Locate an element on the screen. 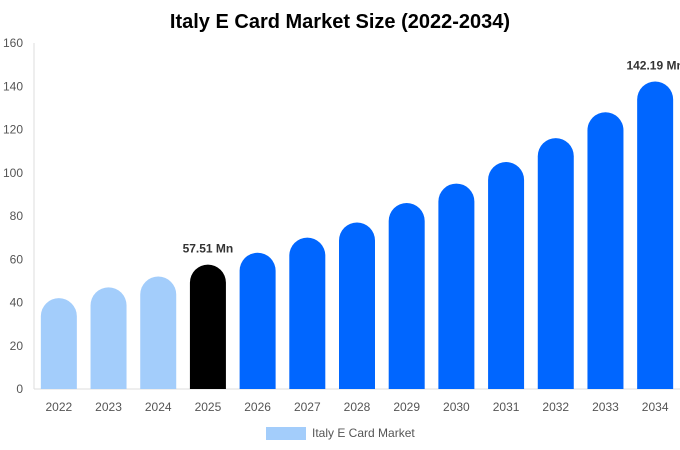  chart-title: Italy E Card Market Size (2022-2034) is located at coordinates (340, 22).